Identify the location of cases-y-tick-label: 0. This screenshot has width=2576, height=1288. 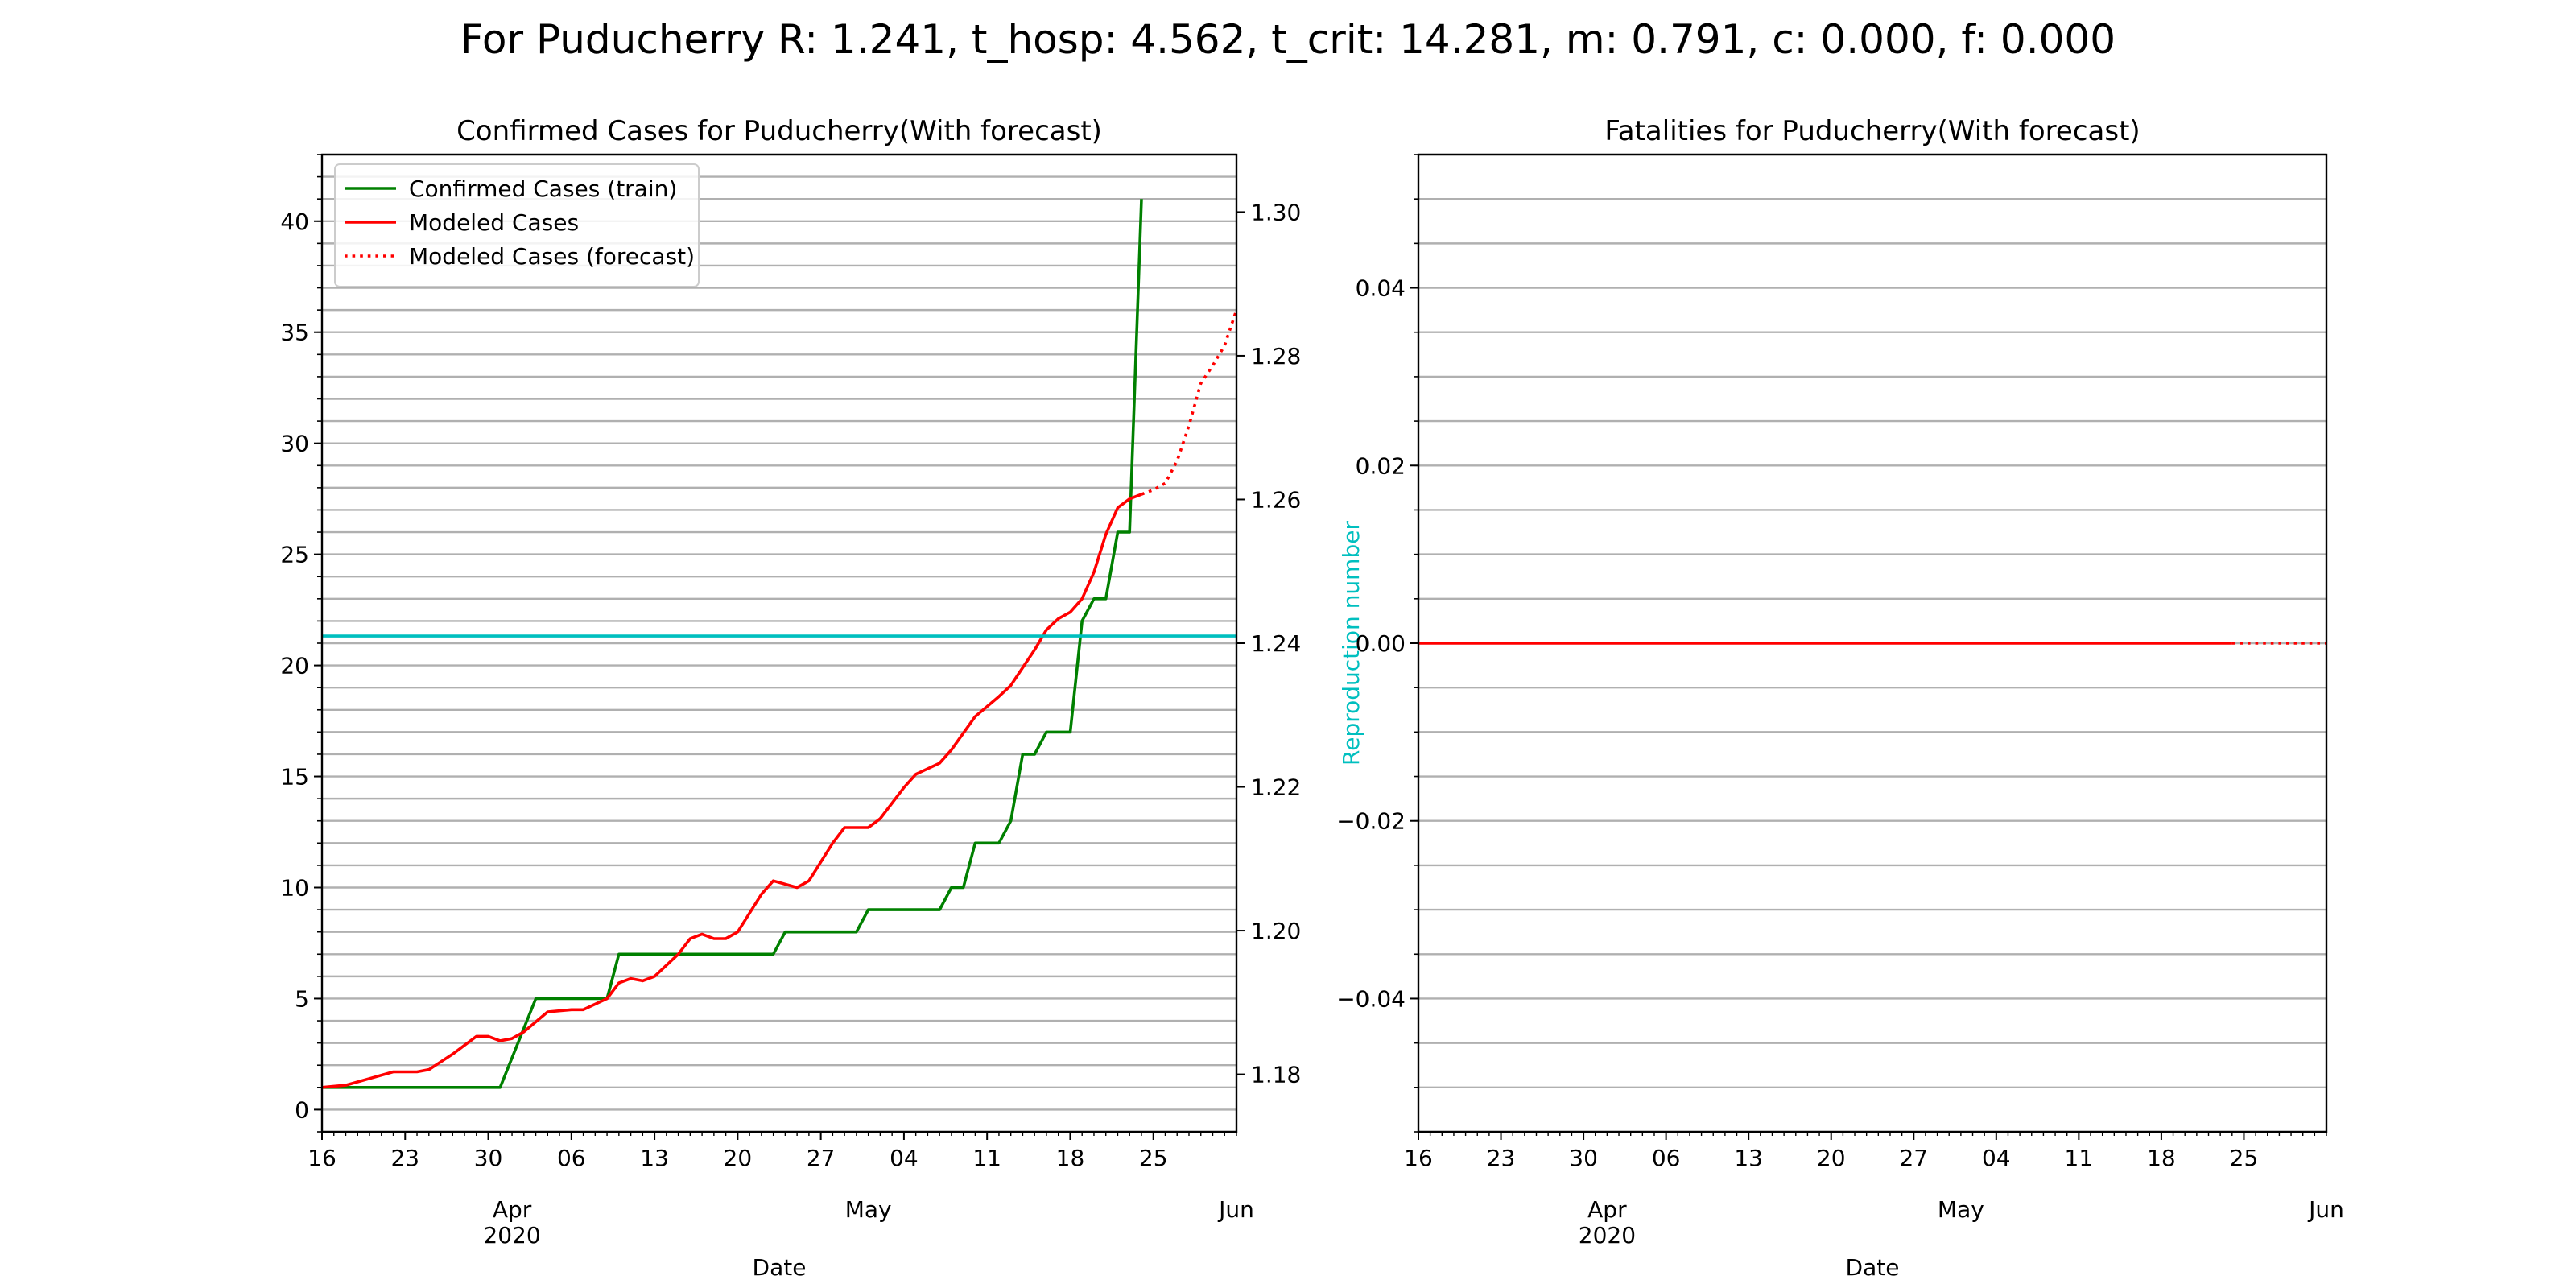
(302, 1109).